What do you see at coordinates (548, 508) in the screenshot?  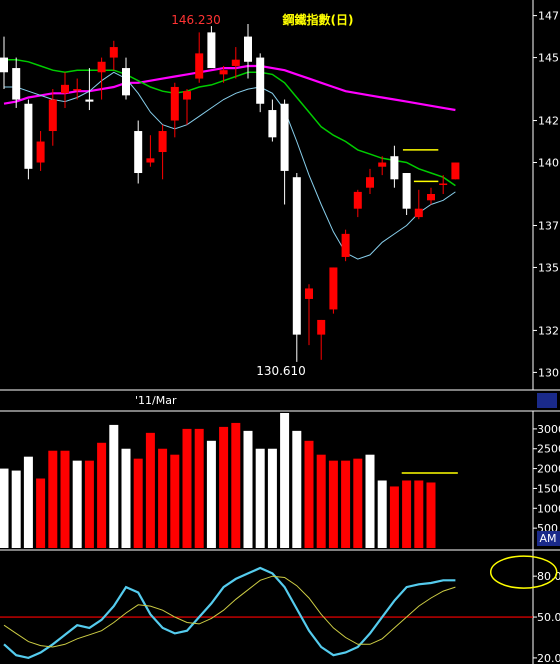 I see `volume-y-tick-label: 1000` at bounding box center [548, 508].